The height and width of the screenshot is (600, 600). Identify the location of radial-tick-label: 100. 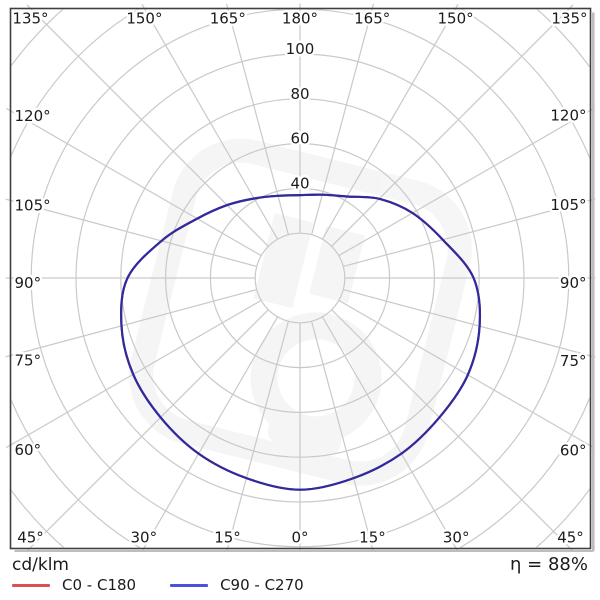
(300, 49).